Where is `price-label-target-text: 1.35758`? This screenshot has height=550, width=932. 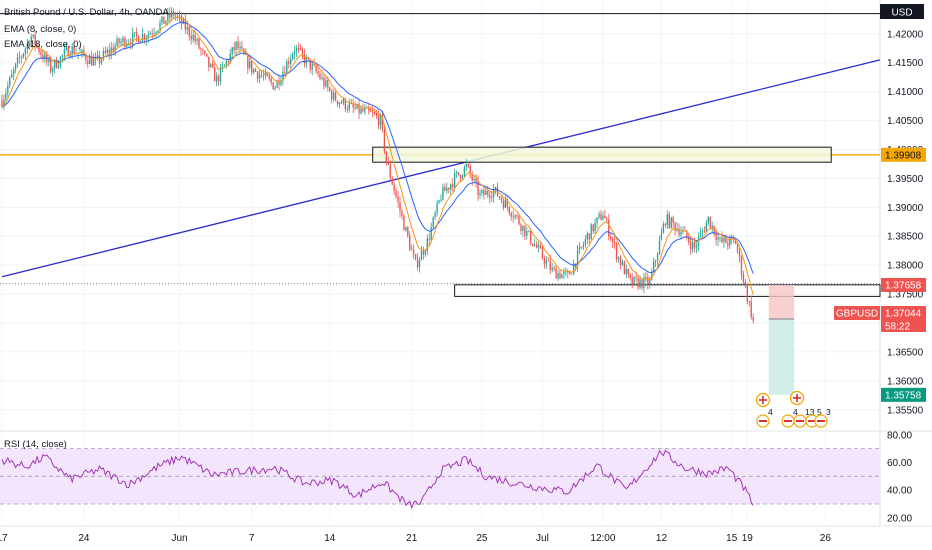 price-label-target-text: 1.35758 is located at coordinates (903, 395).